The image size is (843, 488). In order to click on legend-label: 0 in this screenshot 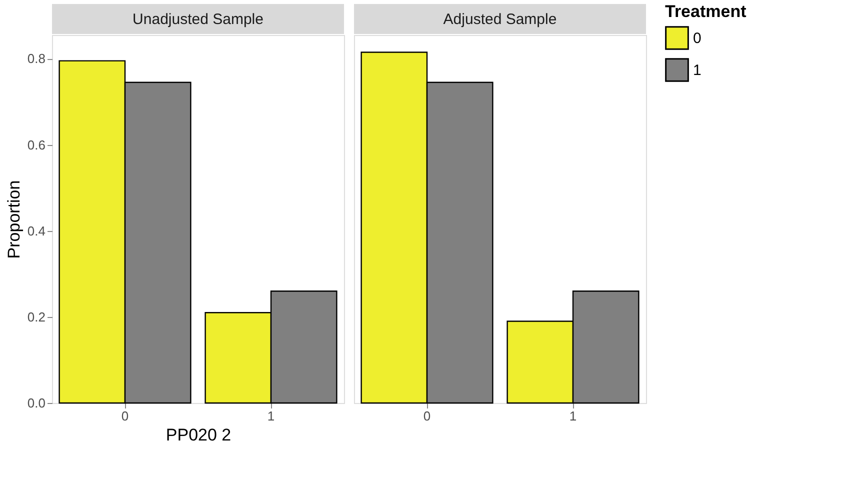, I will do `click(697, 38)`.